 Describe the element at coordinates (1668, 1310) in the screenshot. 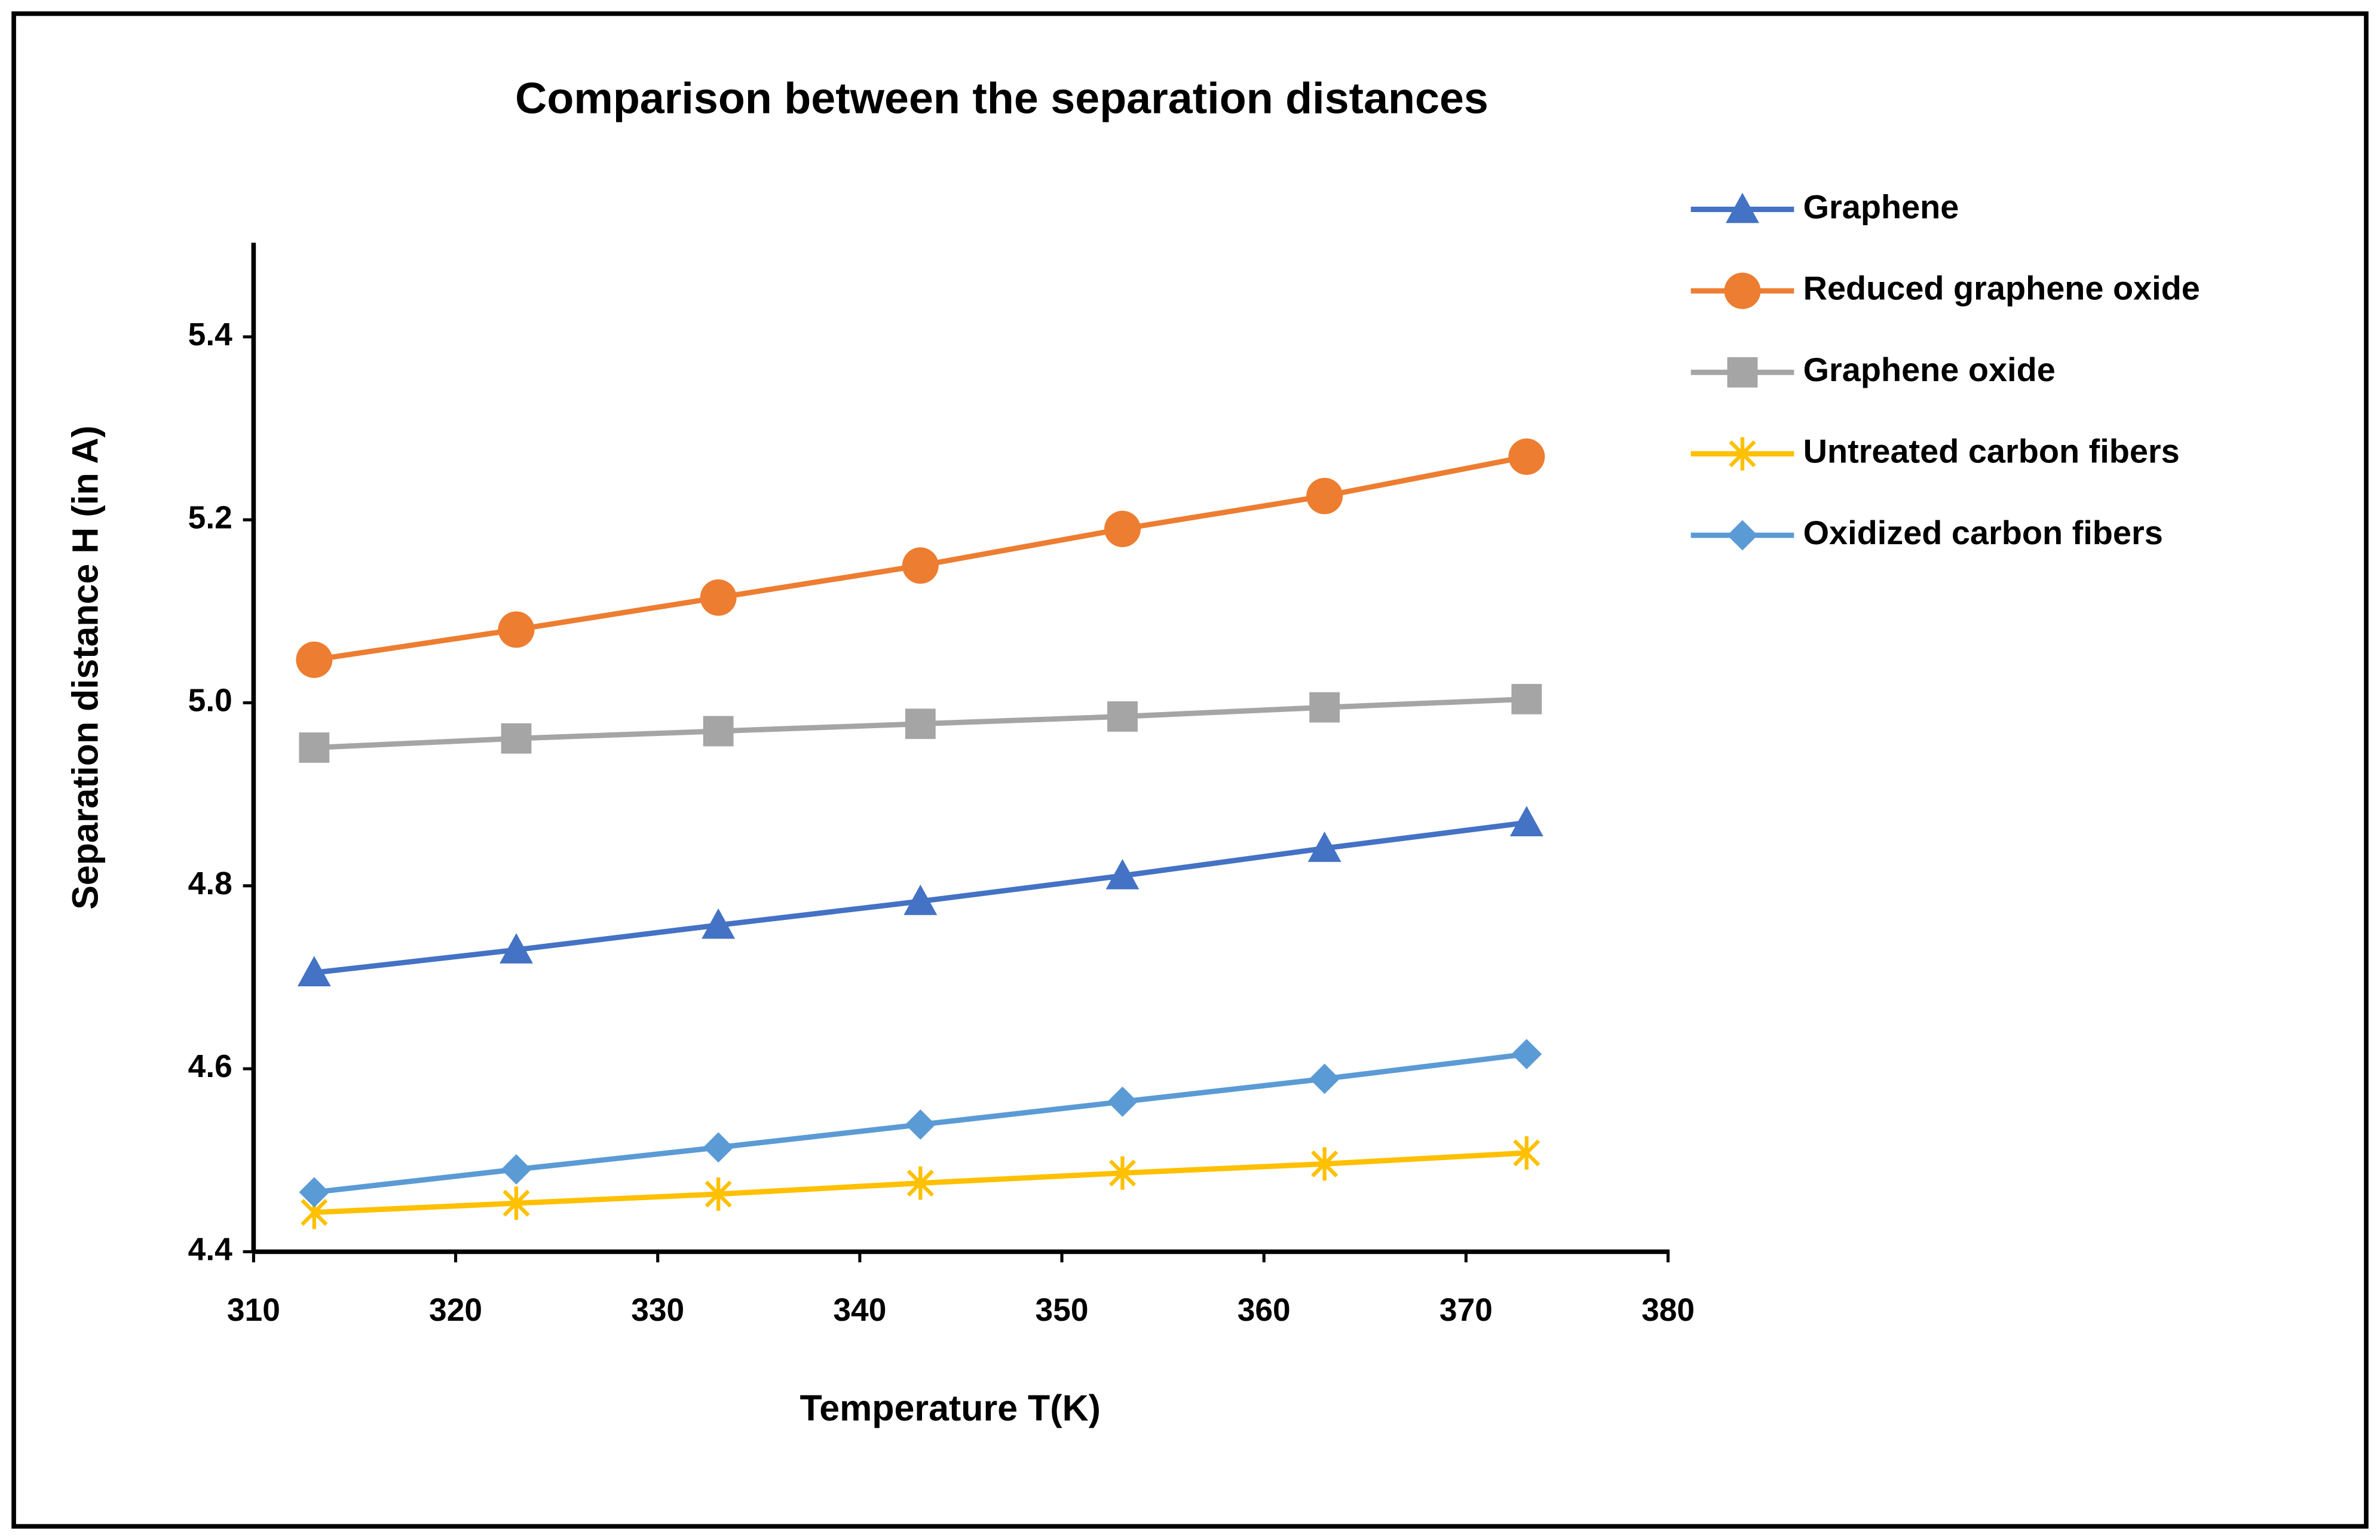

I see `x-tick-label: 380` at that location.